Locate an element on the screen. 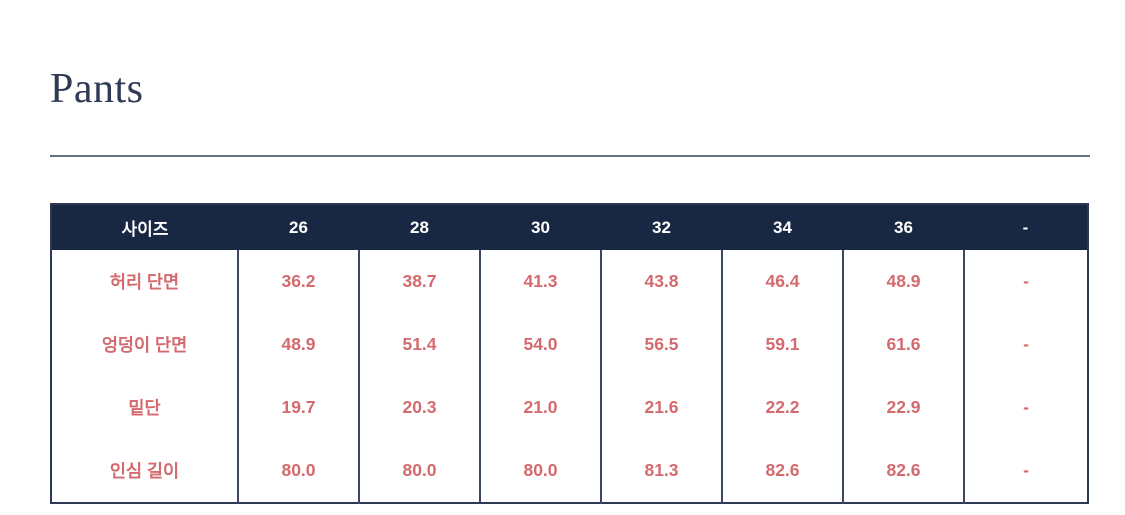 Image resolution: width=1125 pixels, height=515 pixels. table-cell: 38.7 is located at coordinates (419, 281).